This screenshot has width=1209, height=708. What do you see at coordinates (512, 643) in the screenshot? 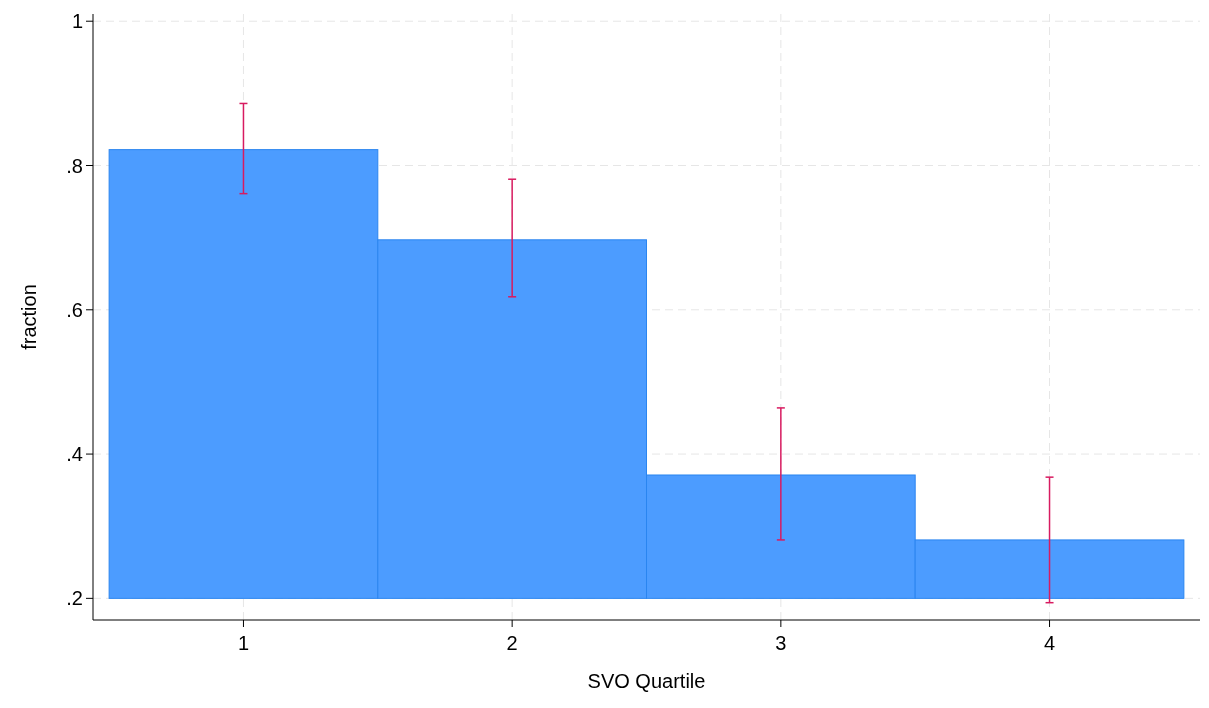
I see `x-tick-label: 2` at bounding box center [512, 643].